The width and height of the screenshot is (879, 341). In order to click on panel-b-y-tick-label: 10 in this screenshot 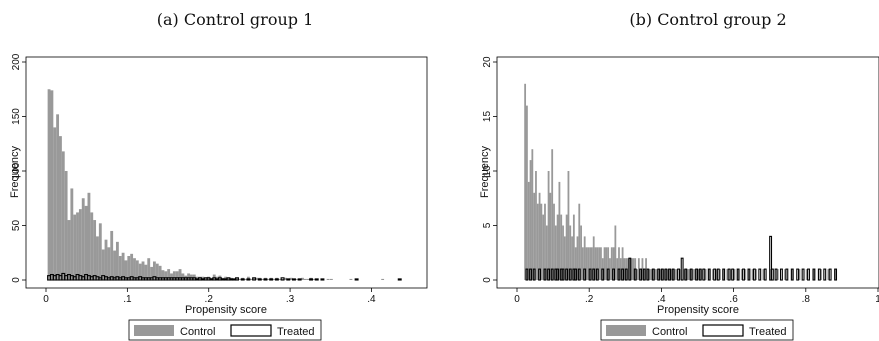, I will do `click(487, 171)`.